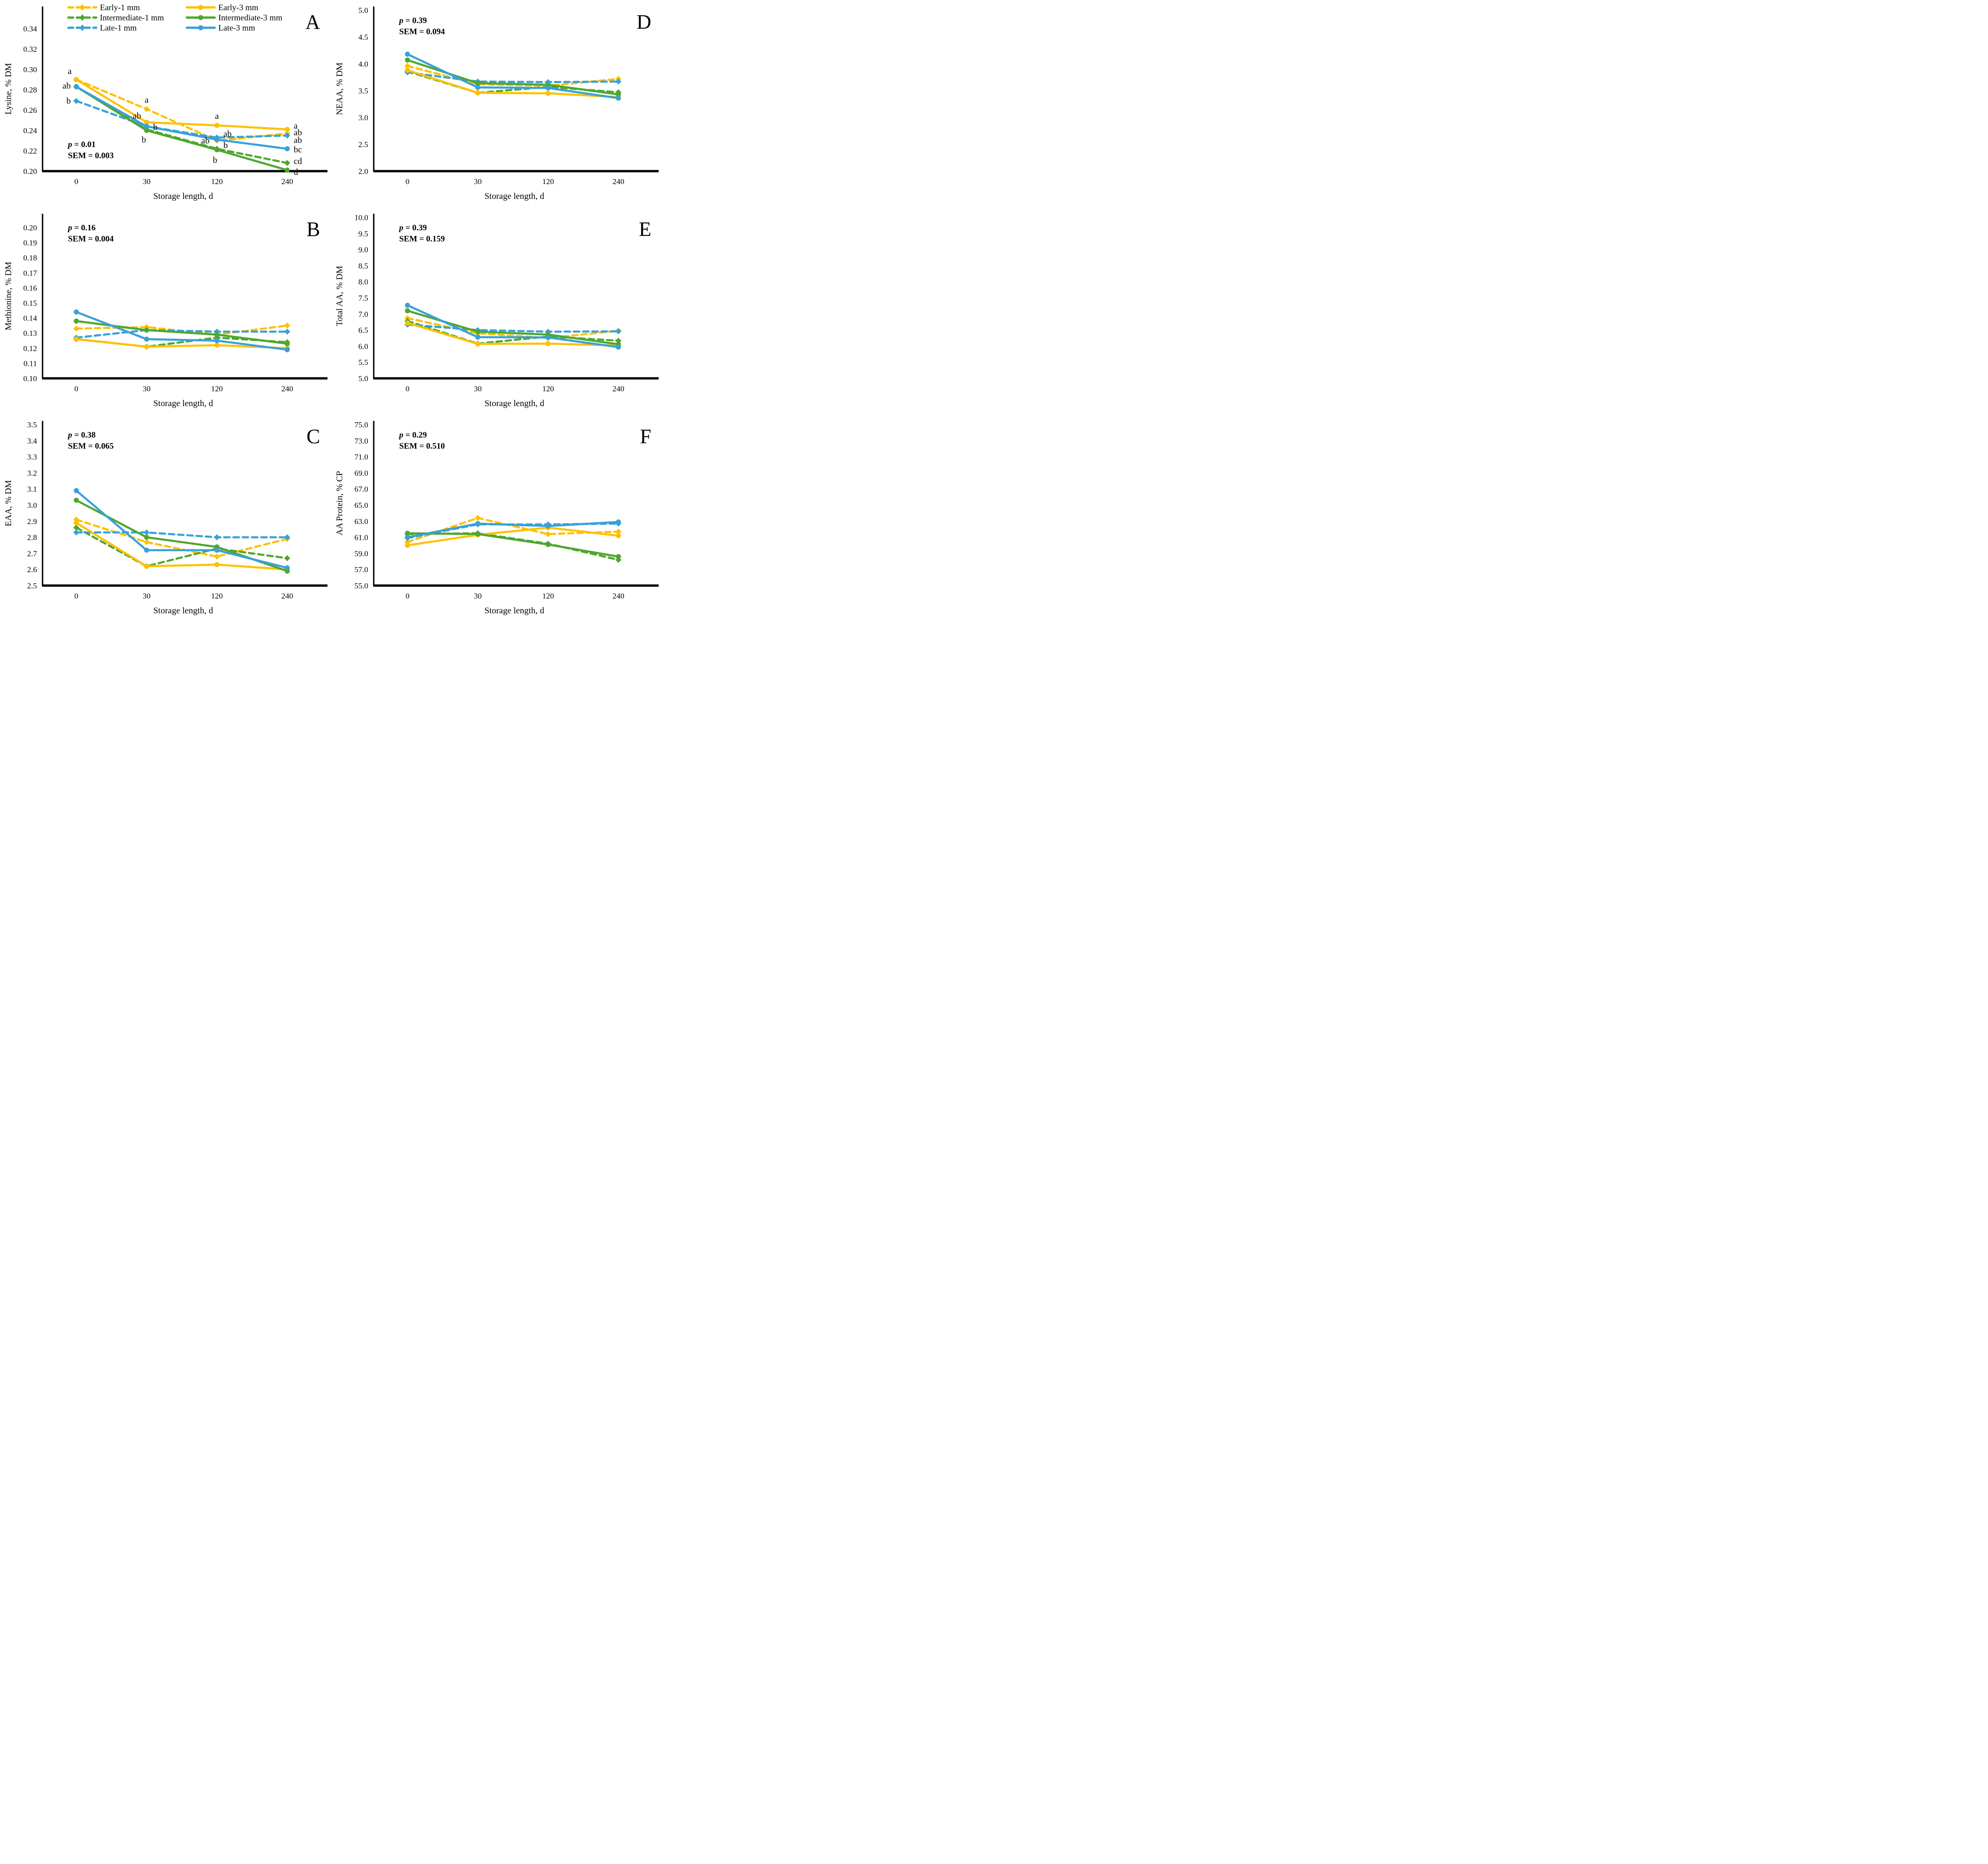 The height and width of the screenshot is (1864, 1988). I want to click on y-tick-label: 0.17, so click(30, 273).